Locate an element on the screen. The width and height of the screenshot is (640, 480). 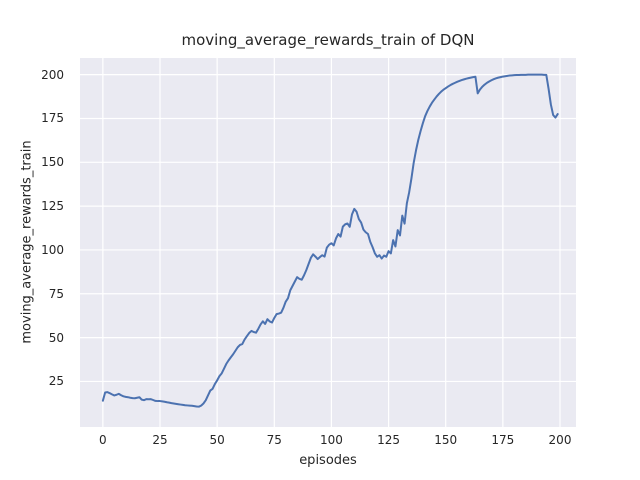
x-tick-label-75: 75 is located at coordinates (274, 440).